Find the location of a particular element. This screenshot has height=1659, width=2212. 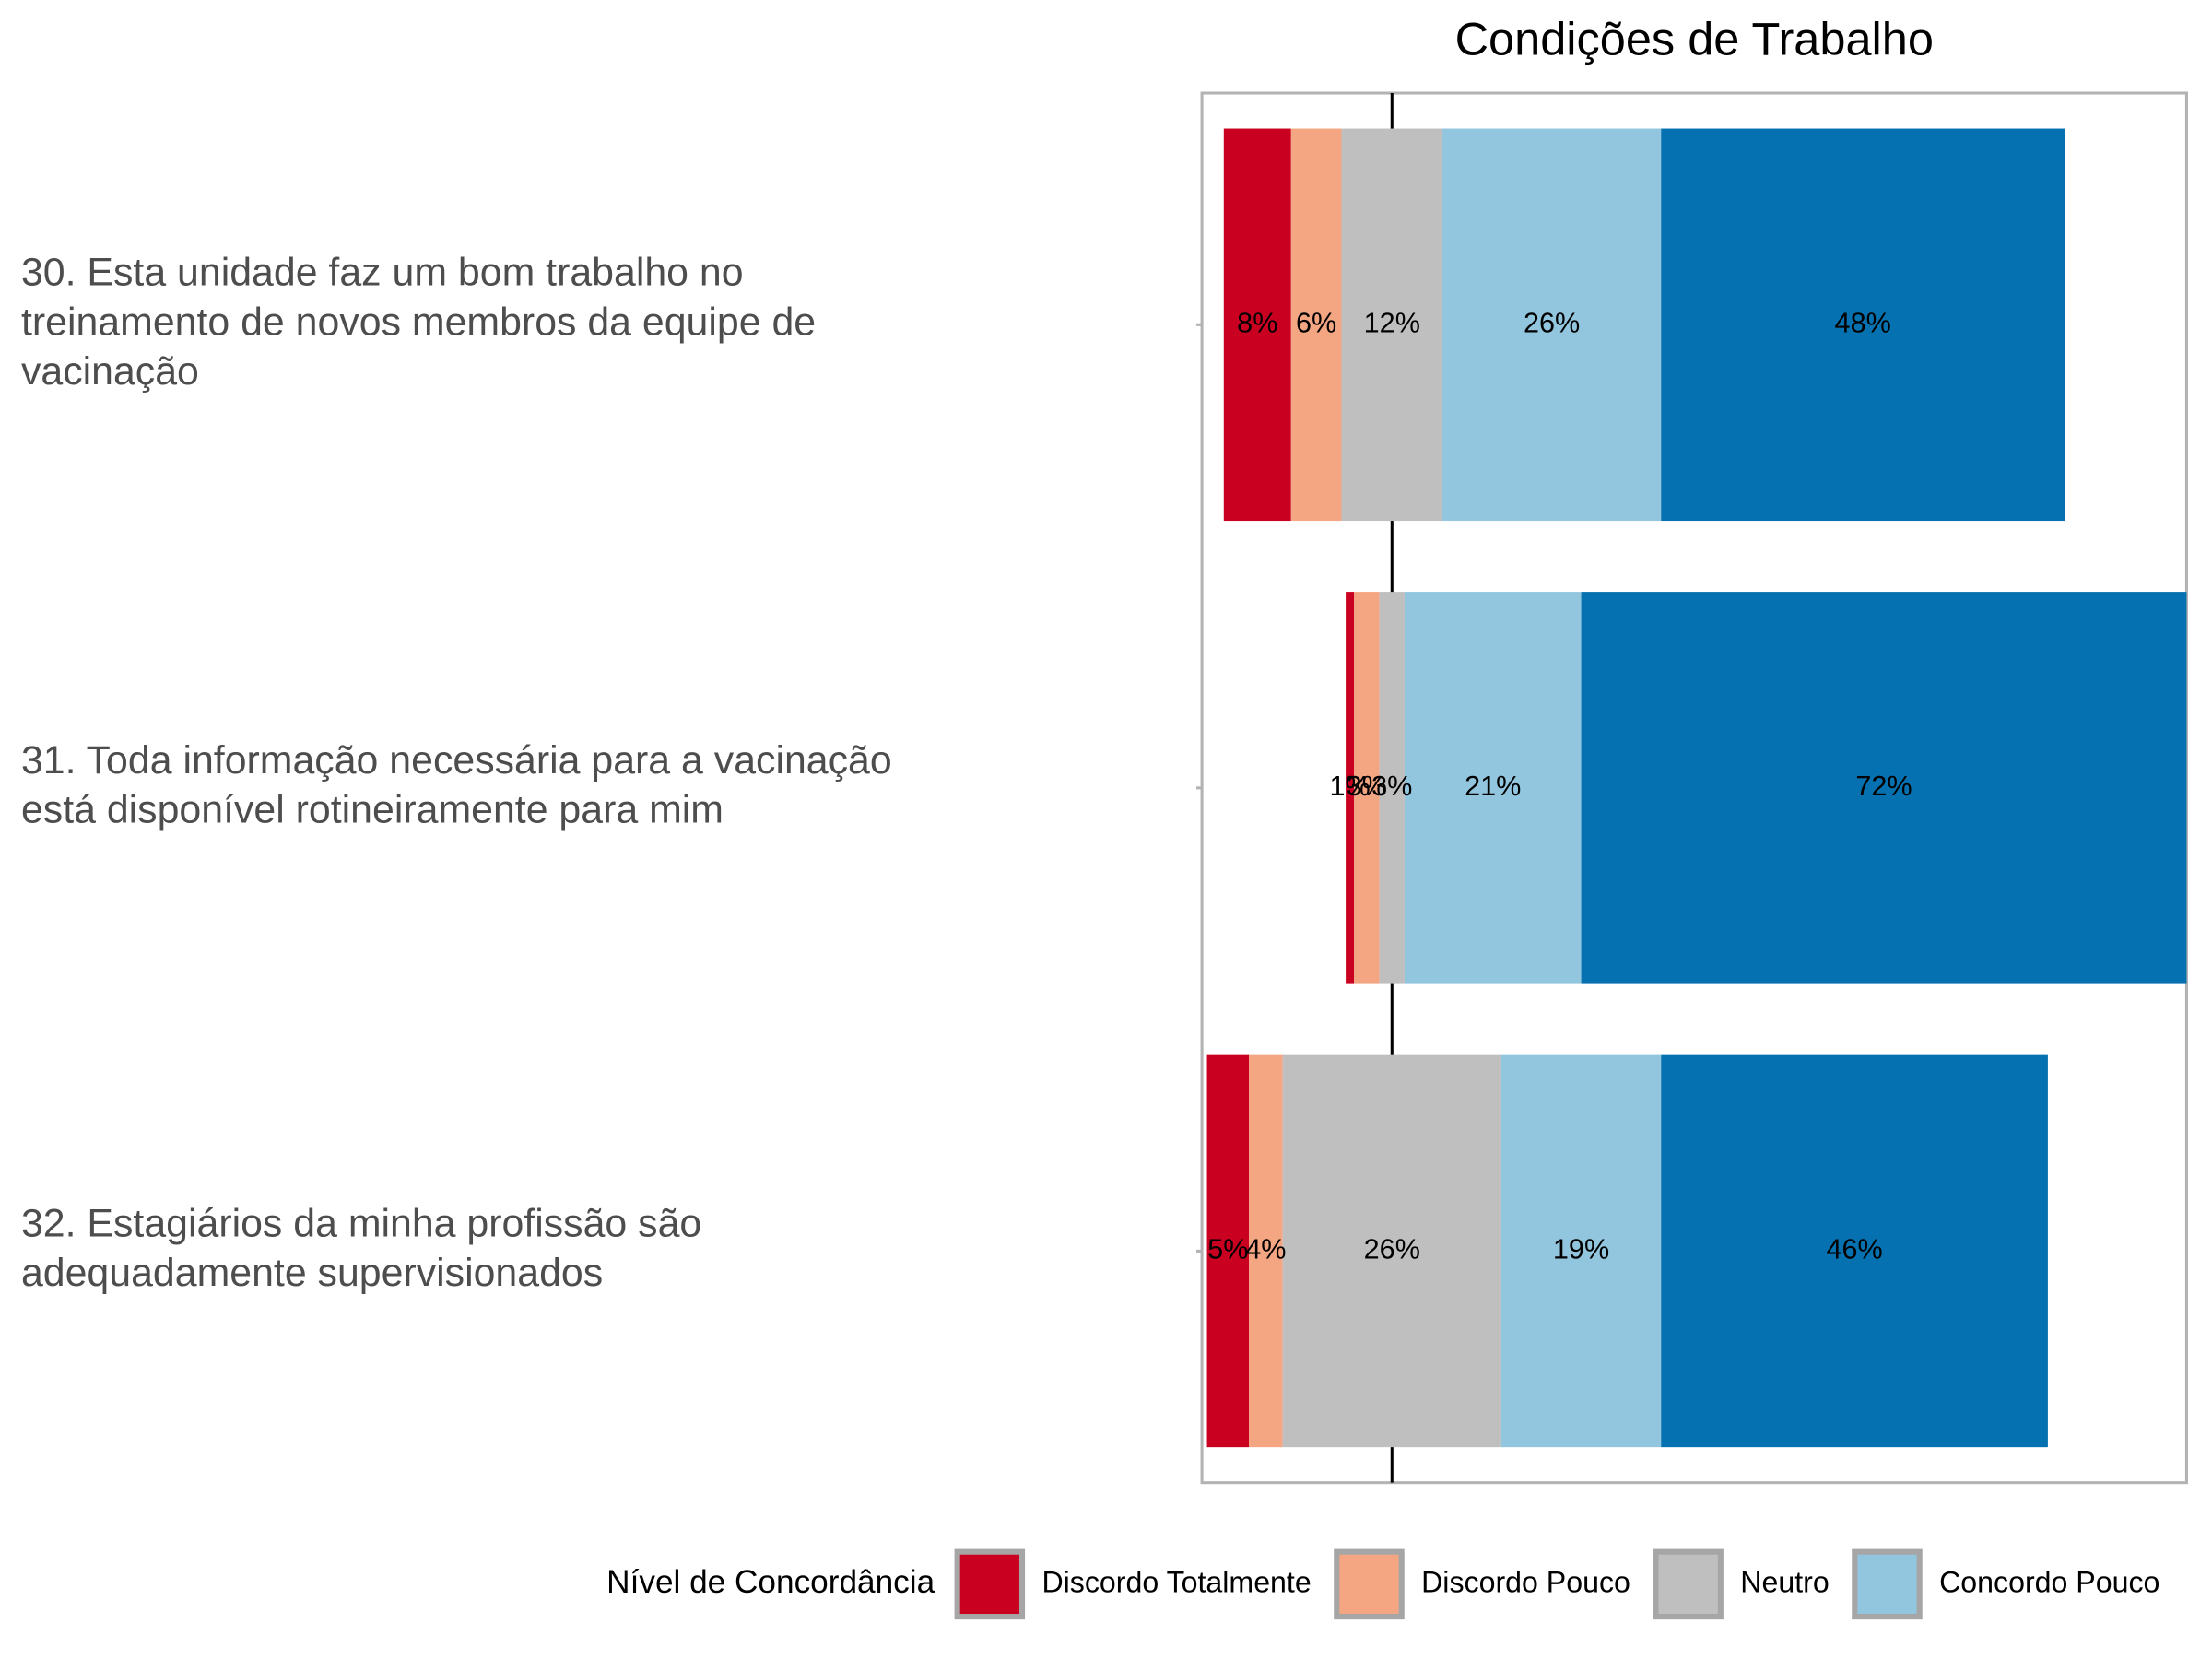

category-label-line: adequadamente supervisionados is located at coordinates (312, 1273).